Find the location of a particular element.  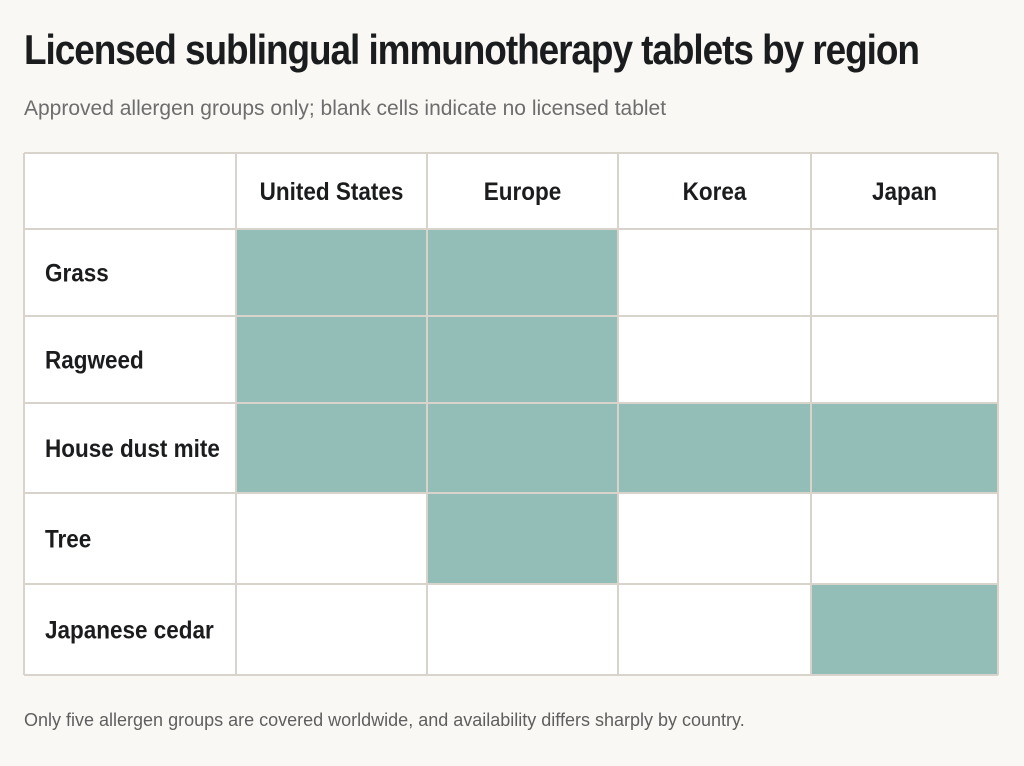

row-label-ragweed: Ragweed is located at coordinates (94, 360).